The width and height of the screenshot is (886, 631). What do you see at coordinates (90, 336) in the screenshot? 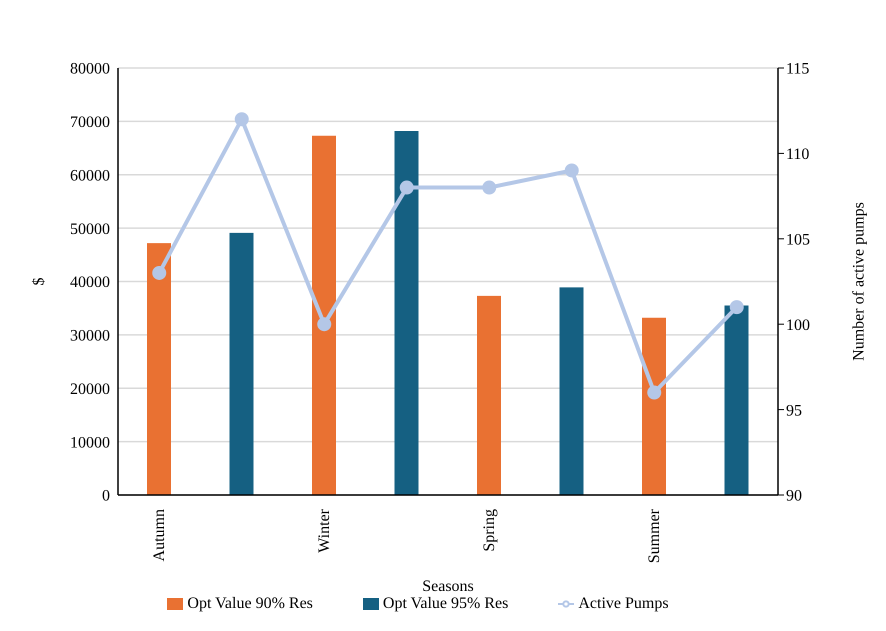
I see `y-tick-label: 30000` at bounding box center [90, 336].